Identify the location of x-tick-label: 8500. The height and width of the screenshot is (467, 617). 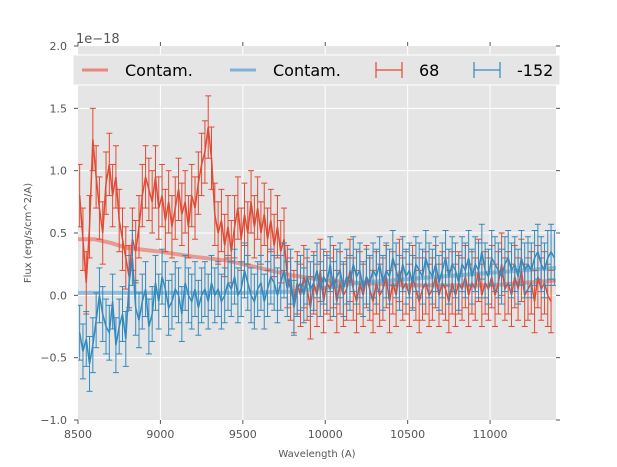
(78, 434).